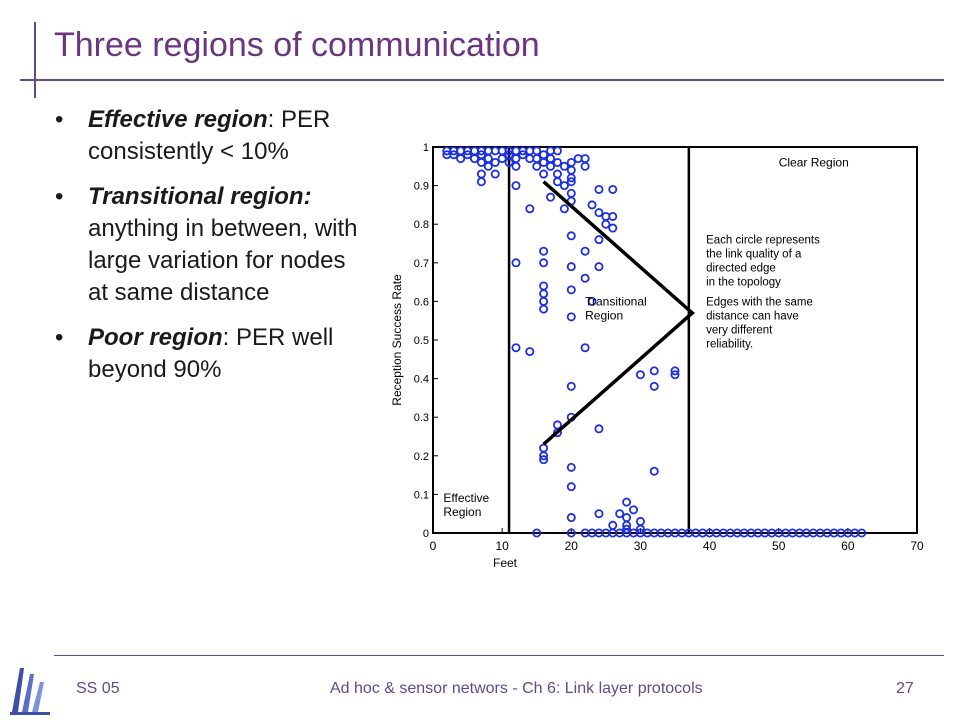 The width and height of the screenshot is (960, 720). What do you see at coordinates (98, 688) in the screenshot?
I see `footer-course: SS 05` at bounding box center [98, 688].